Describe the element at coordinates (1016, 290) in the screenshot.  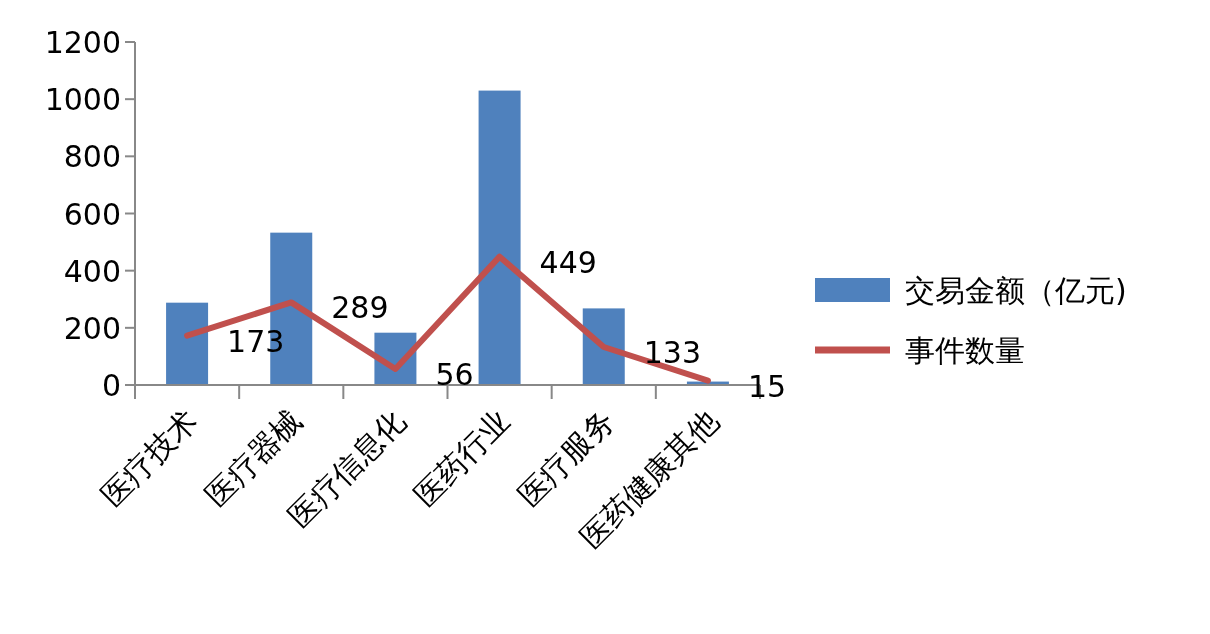
I see `legend-label: 交易金额（亿元)` at that location.